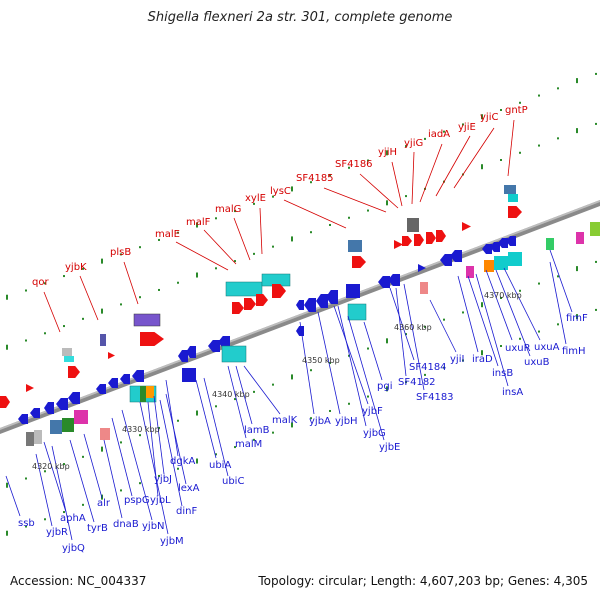 The height and width of the screenshot is (600, 600). What do you see at coordinates (198, 222) in the screenshot?
I see `gene-label-malF: malF` at bounding box center [198, 222].